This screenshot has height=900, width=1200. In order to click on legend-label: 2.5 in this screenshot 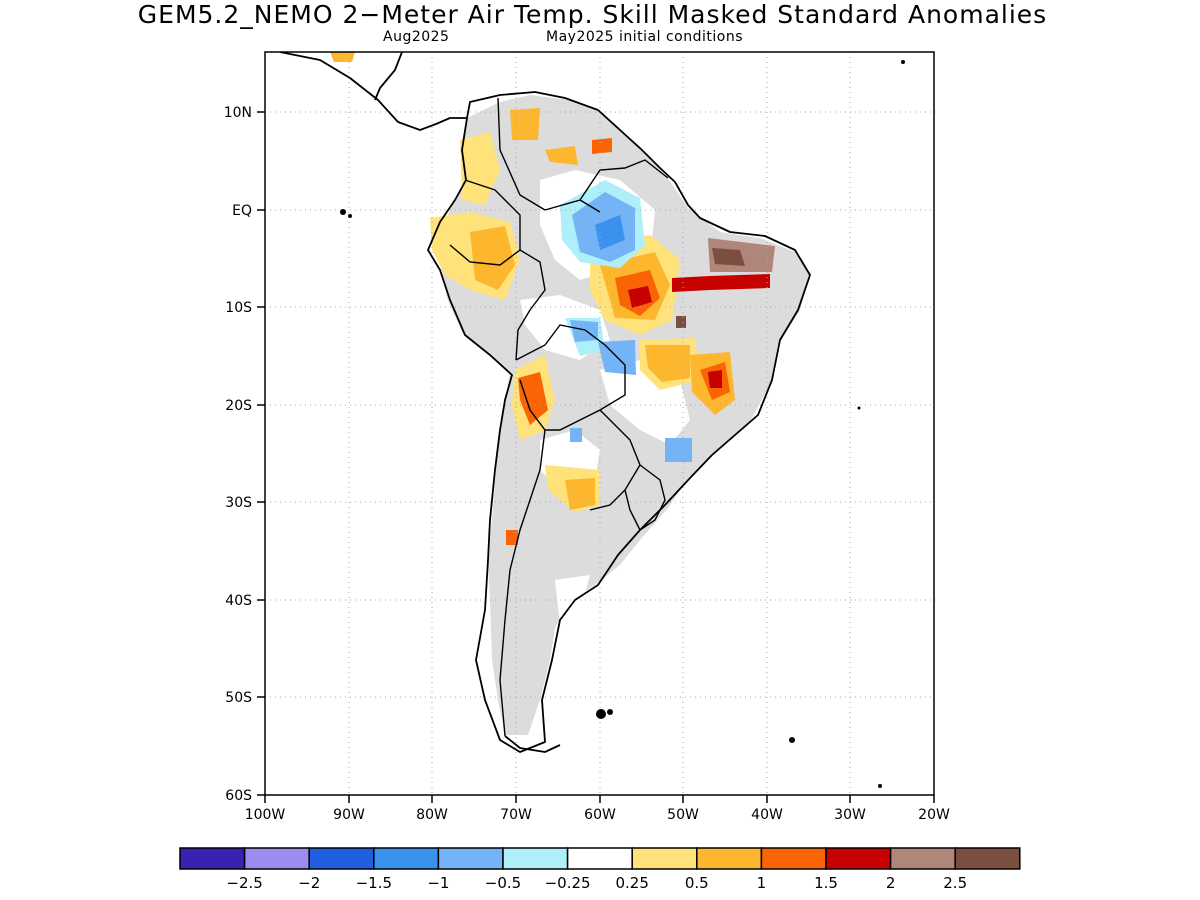, I will do `click(955, 883)`.